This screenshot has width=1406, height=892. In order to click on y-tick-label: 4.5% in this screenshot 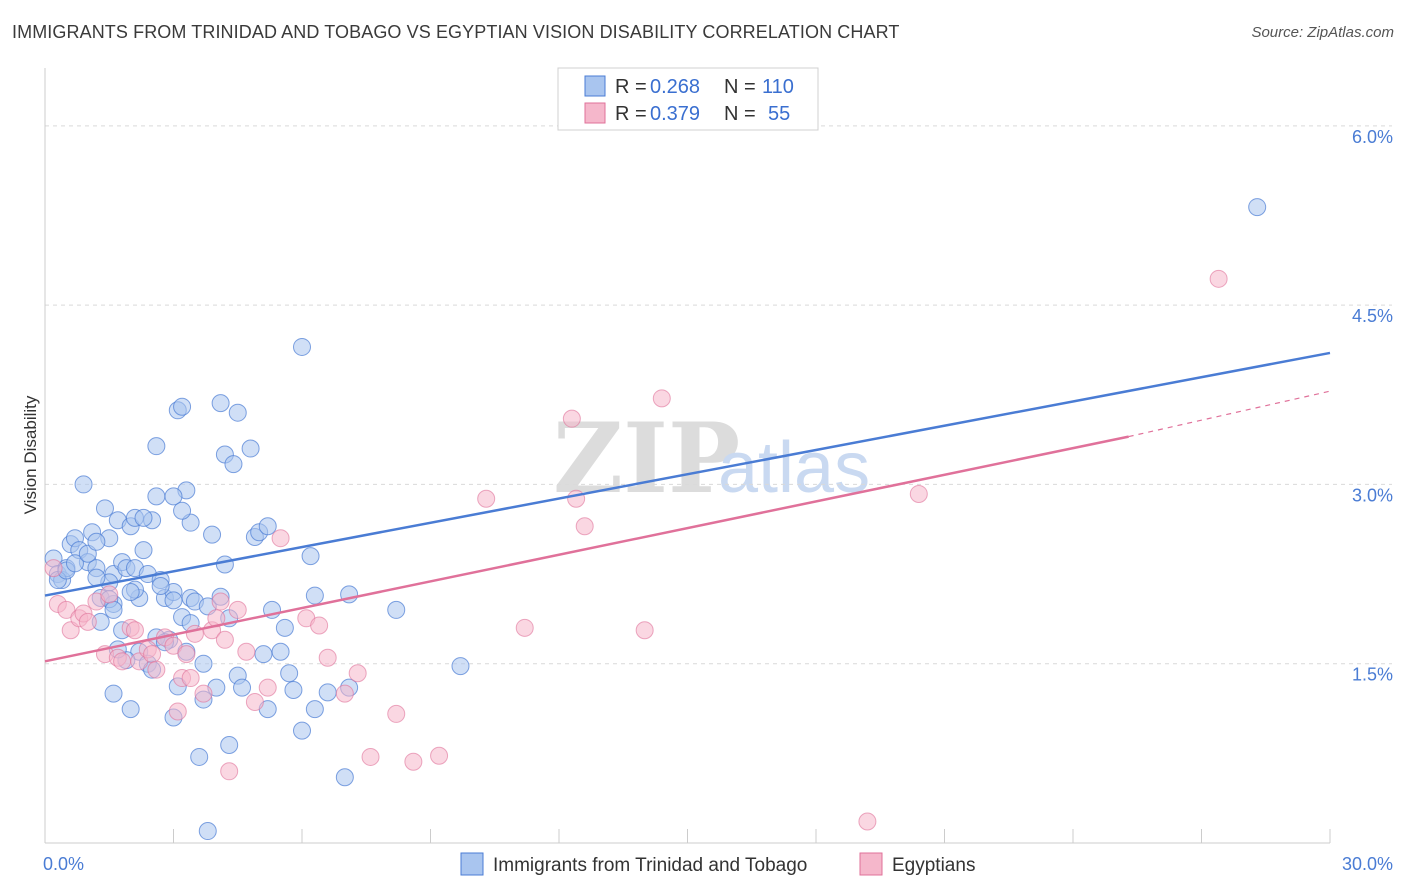, I will do `click(1372, 316)`.